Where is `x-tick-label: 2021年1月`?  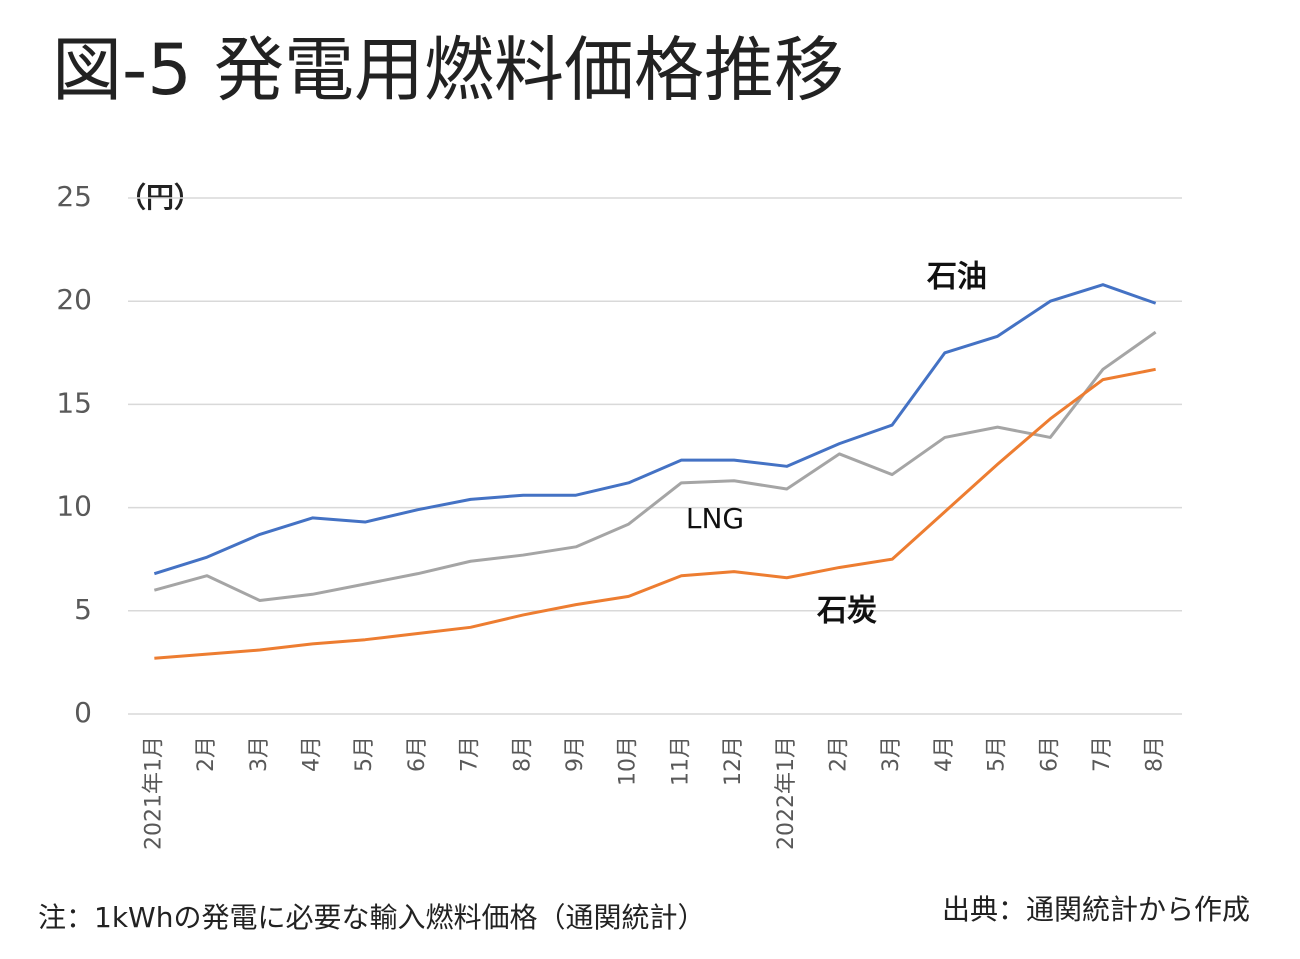
x-tick-label: 2021年1月 is located at coordinates (153, 793).